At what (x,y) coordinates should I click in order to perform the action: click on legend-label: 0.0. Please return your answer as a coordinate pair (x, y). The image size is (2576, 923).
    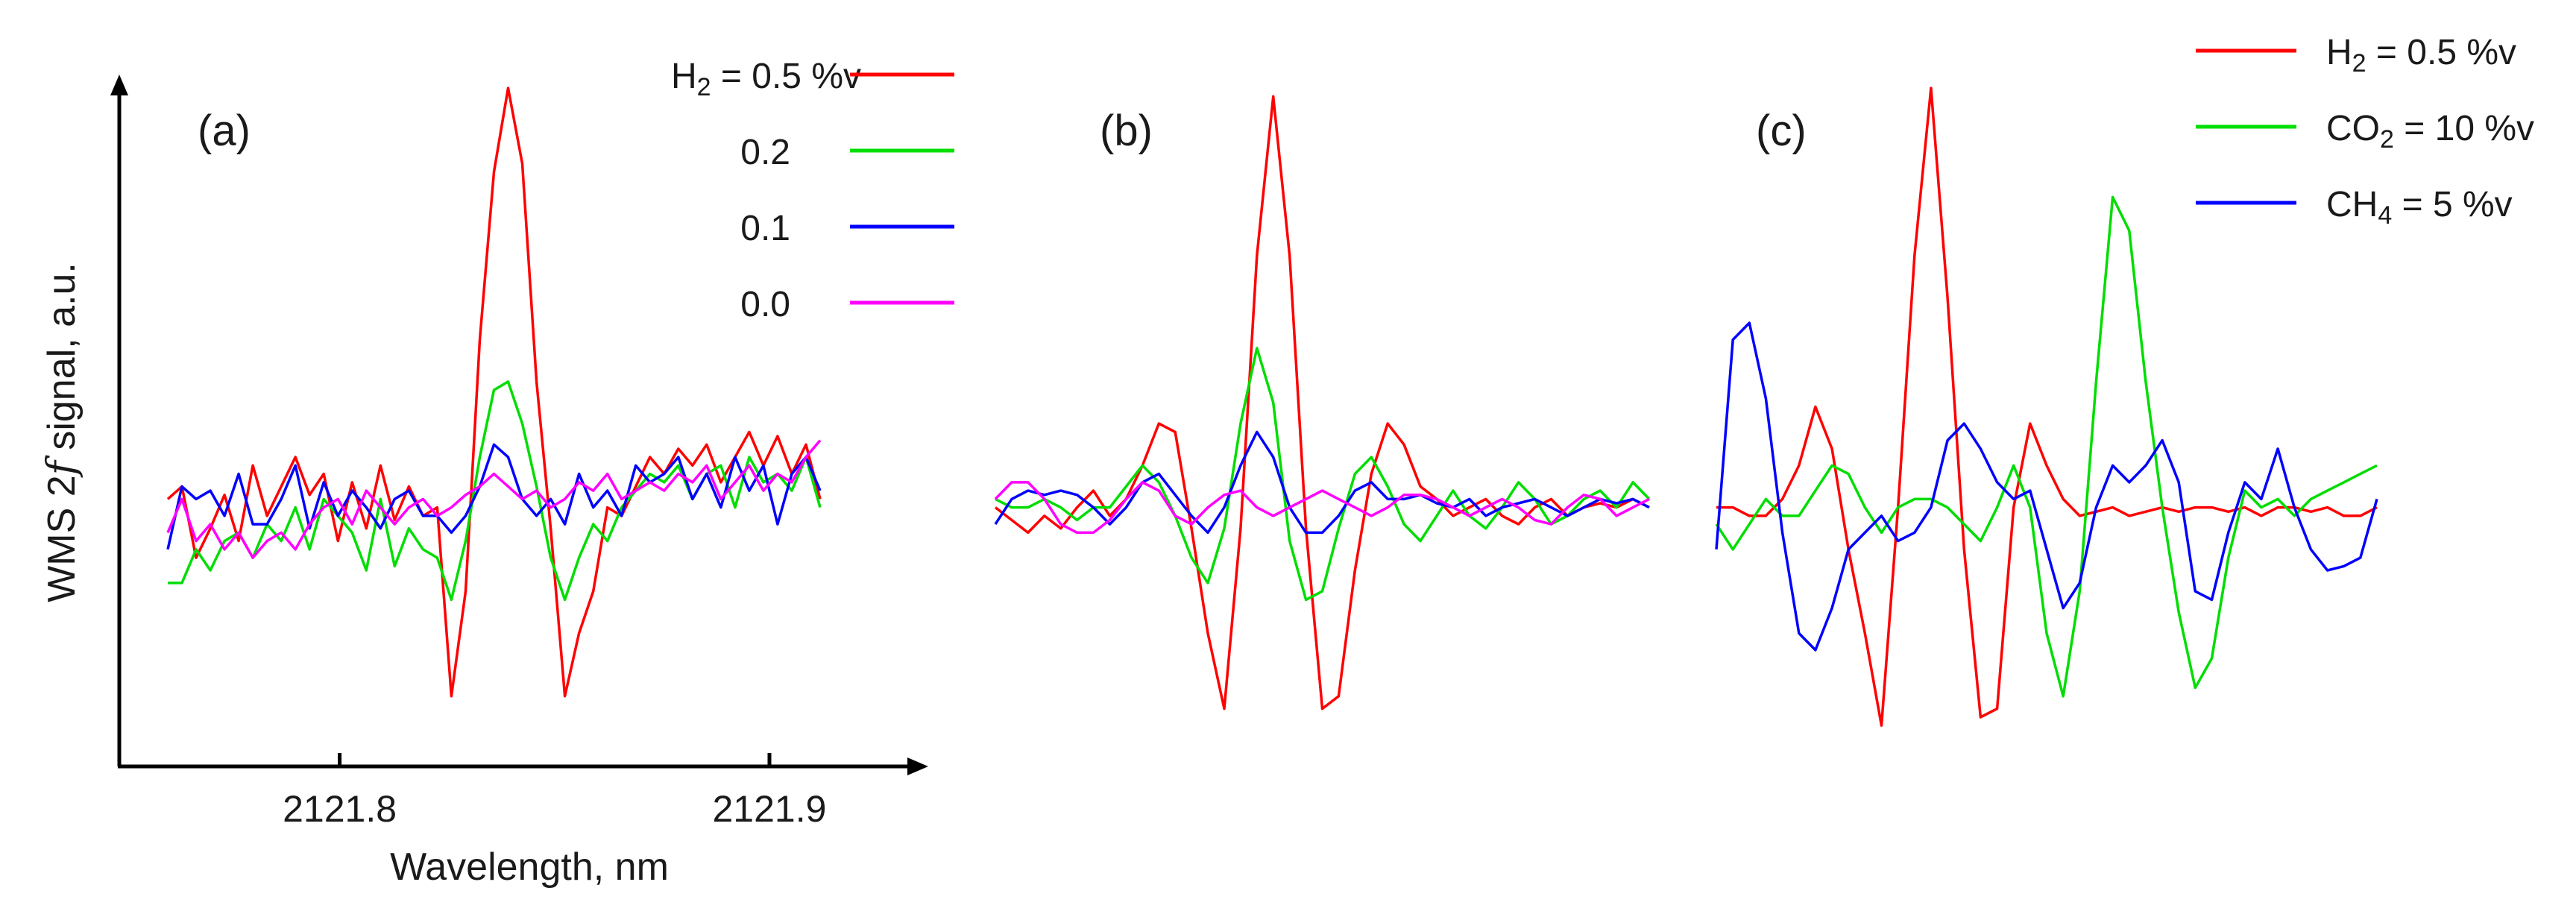
    Looking at the image, I should click on (765, 304).